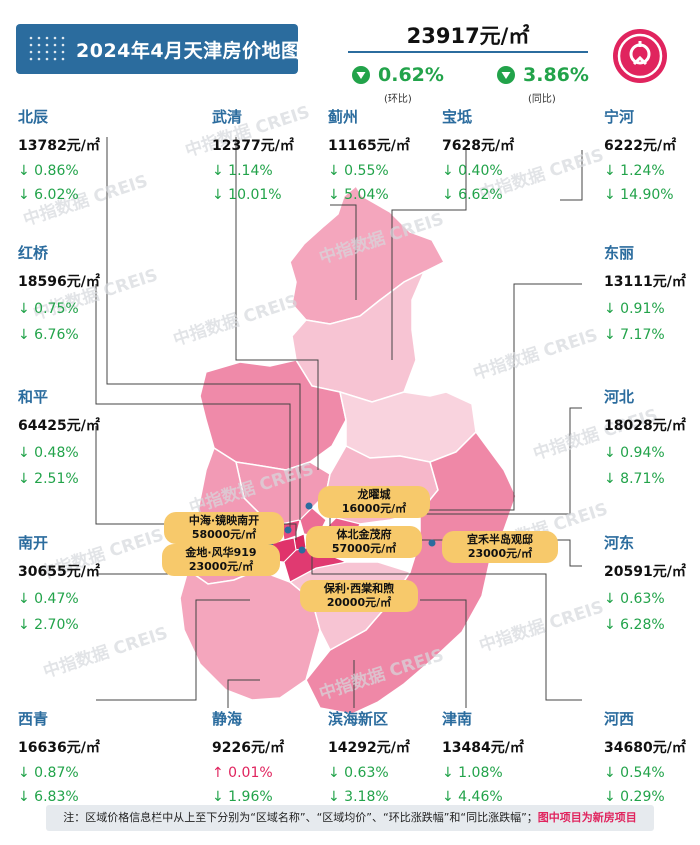  I want to click on district-yoy: ↓ 5.04%, so click(358, 195).